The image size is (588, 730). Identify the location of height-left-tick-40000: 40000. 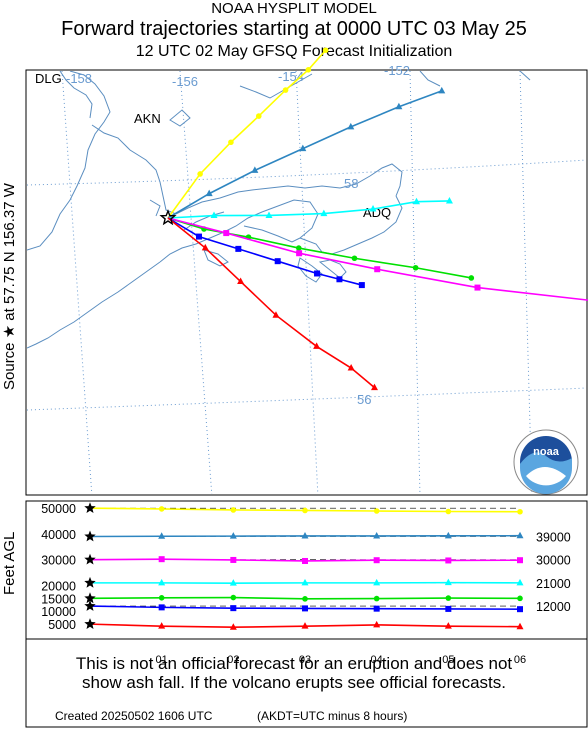
(58, 535).